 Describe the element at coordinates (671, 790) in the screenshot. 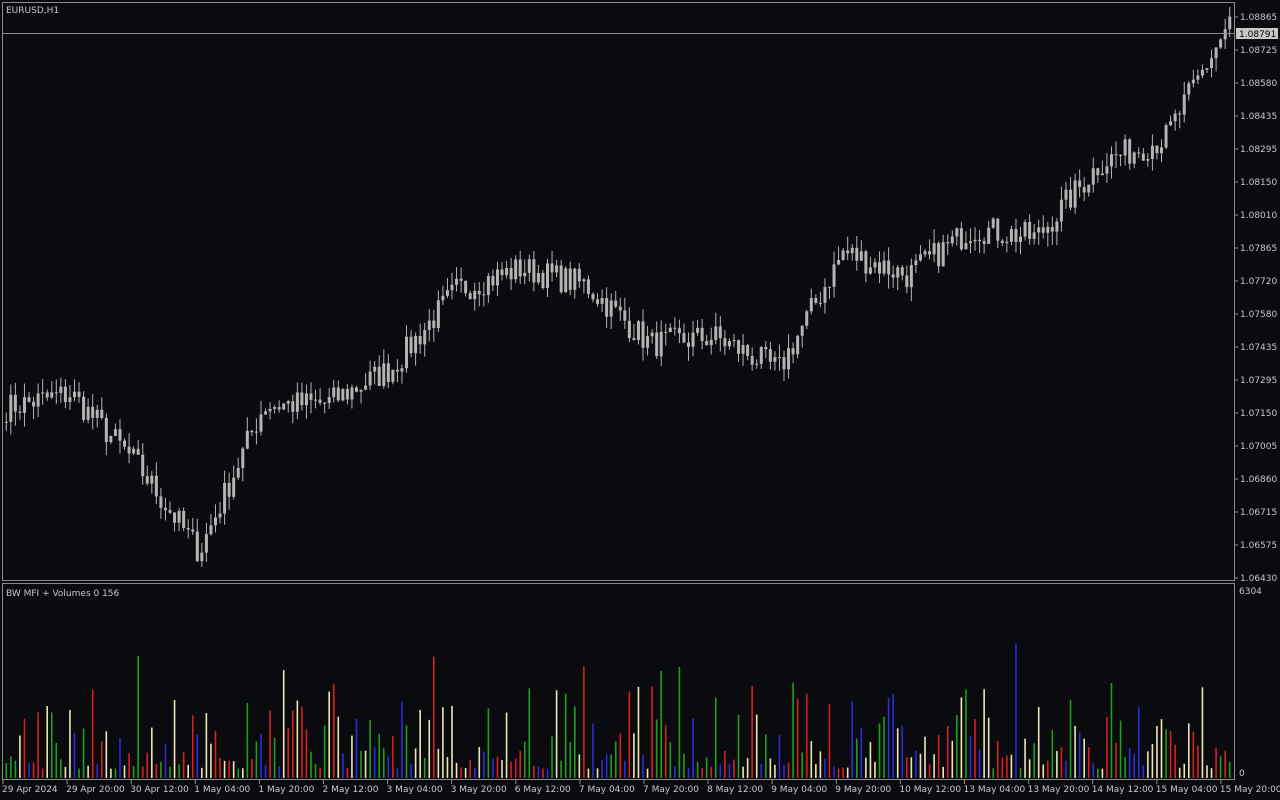

I see `time-axis-label: 7 May 20:00` at that location.